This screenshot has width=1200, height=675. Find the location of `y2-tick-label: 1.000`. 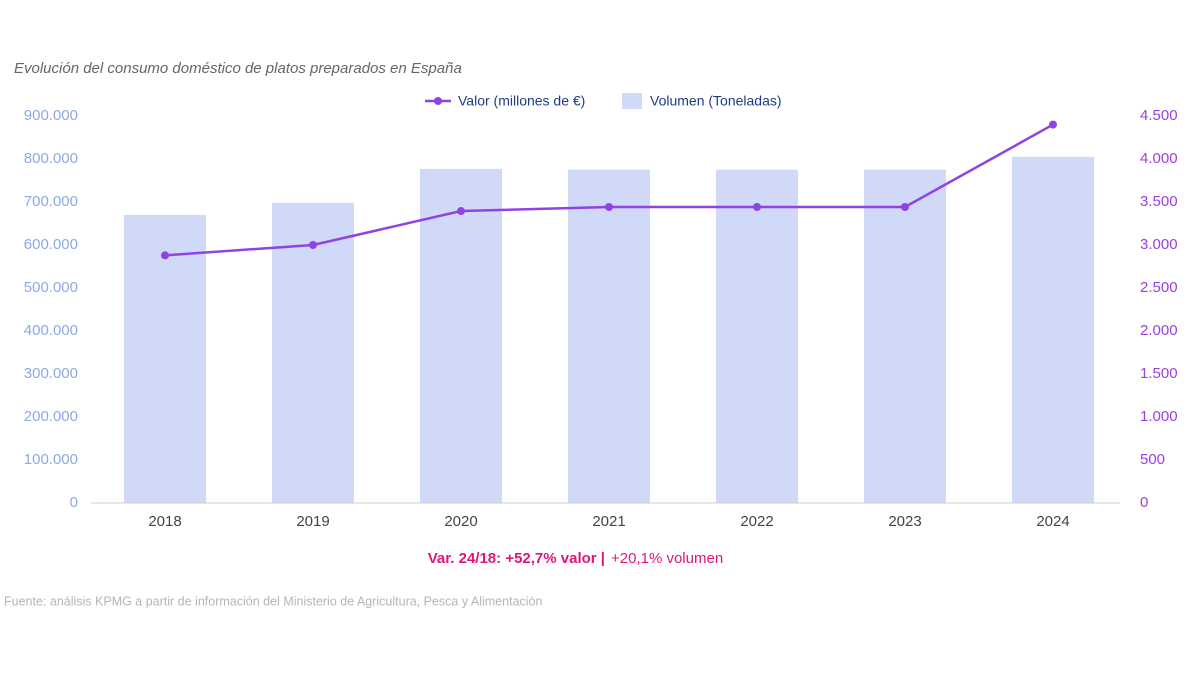

y2-tick-label: 1.000 is located at coordinates (1159, 416).